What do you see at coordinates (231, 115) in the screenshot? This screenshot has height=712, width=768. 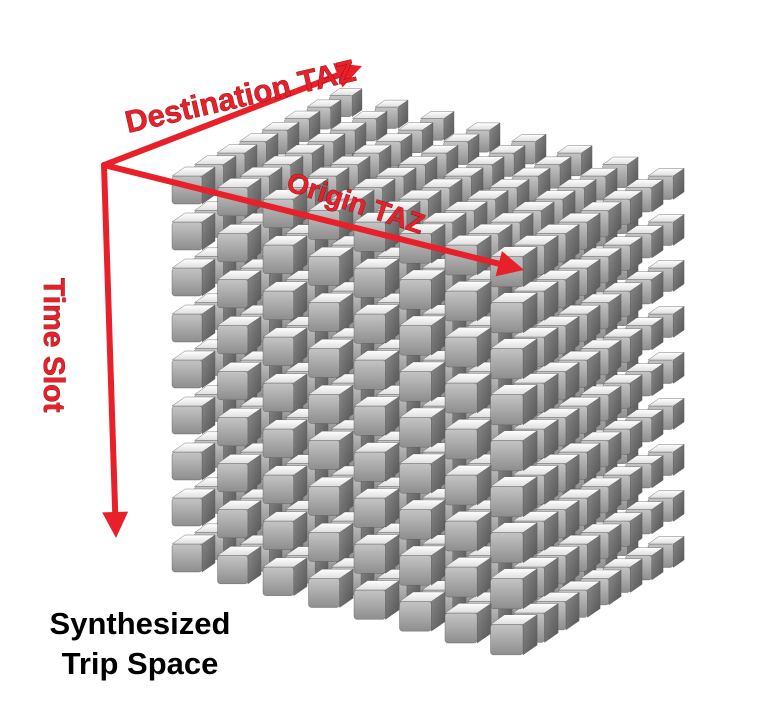 I see `destination-axis-arrow` at bounding box center [231, 115].